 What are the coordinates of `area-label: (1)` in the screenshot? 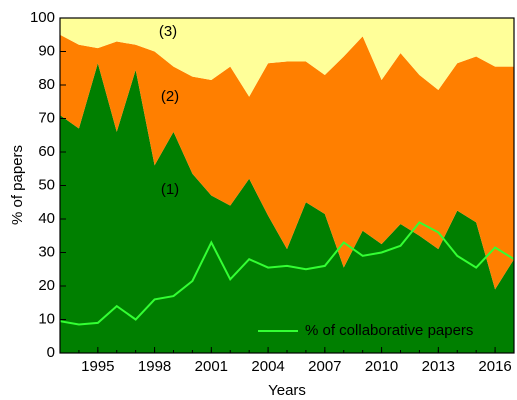 It's located at (170, 189).